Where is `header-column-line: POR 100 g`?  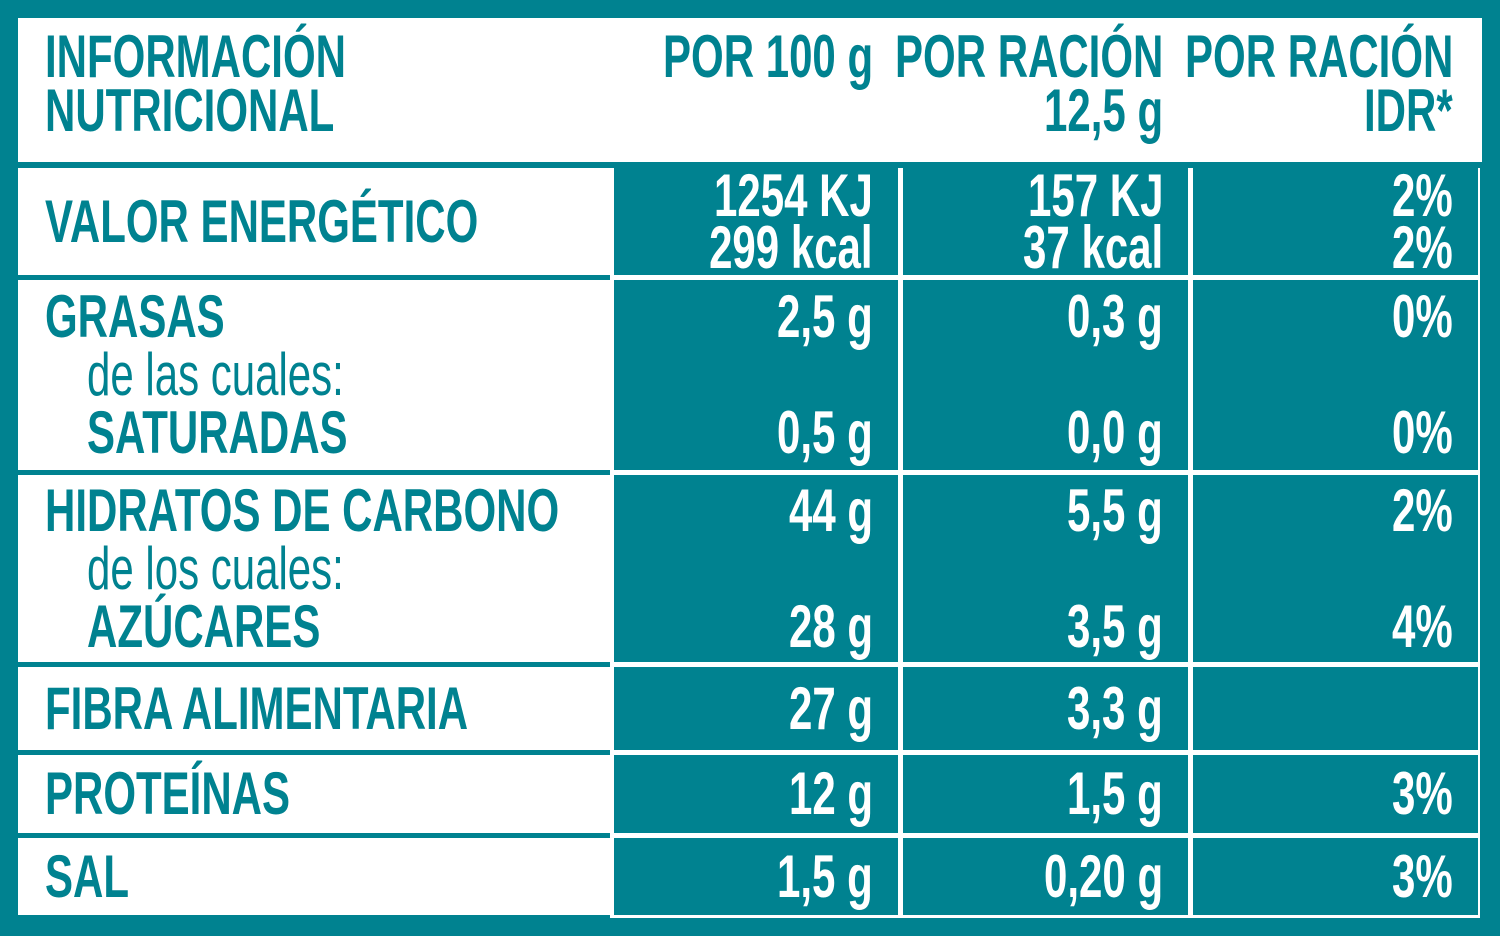
header-column-line: POR 100 g is located at coordinates (723, 56).